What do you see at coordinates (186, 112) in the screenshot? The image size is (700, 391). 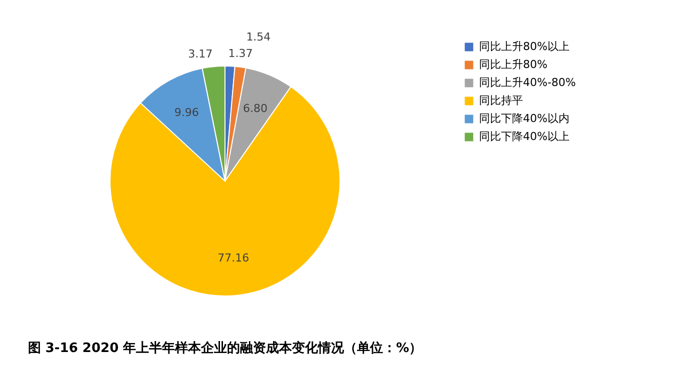 I see `data-label: 9.96` at bounding box center [186, 112].